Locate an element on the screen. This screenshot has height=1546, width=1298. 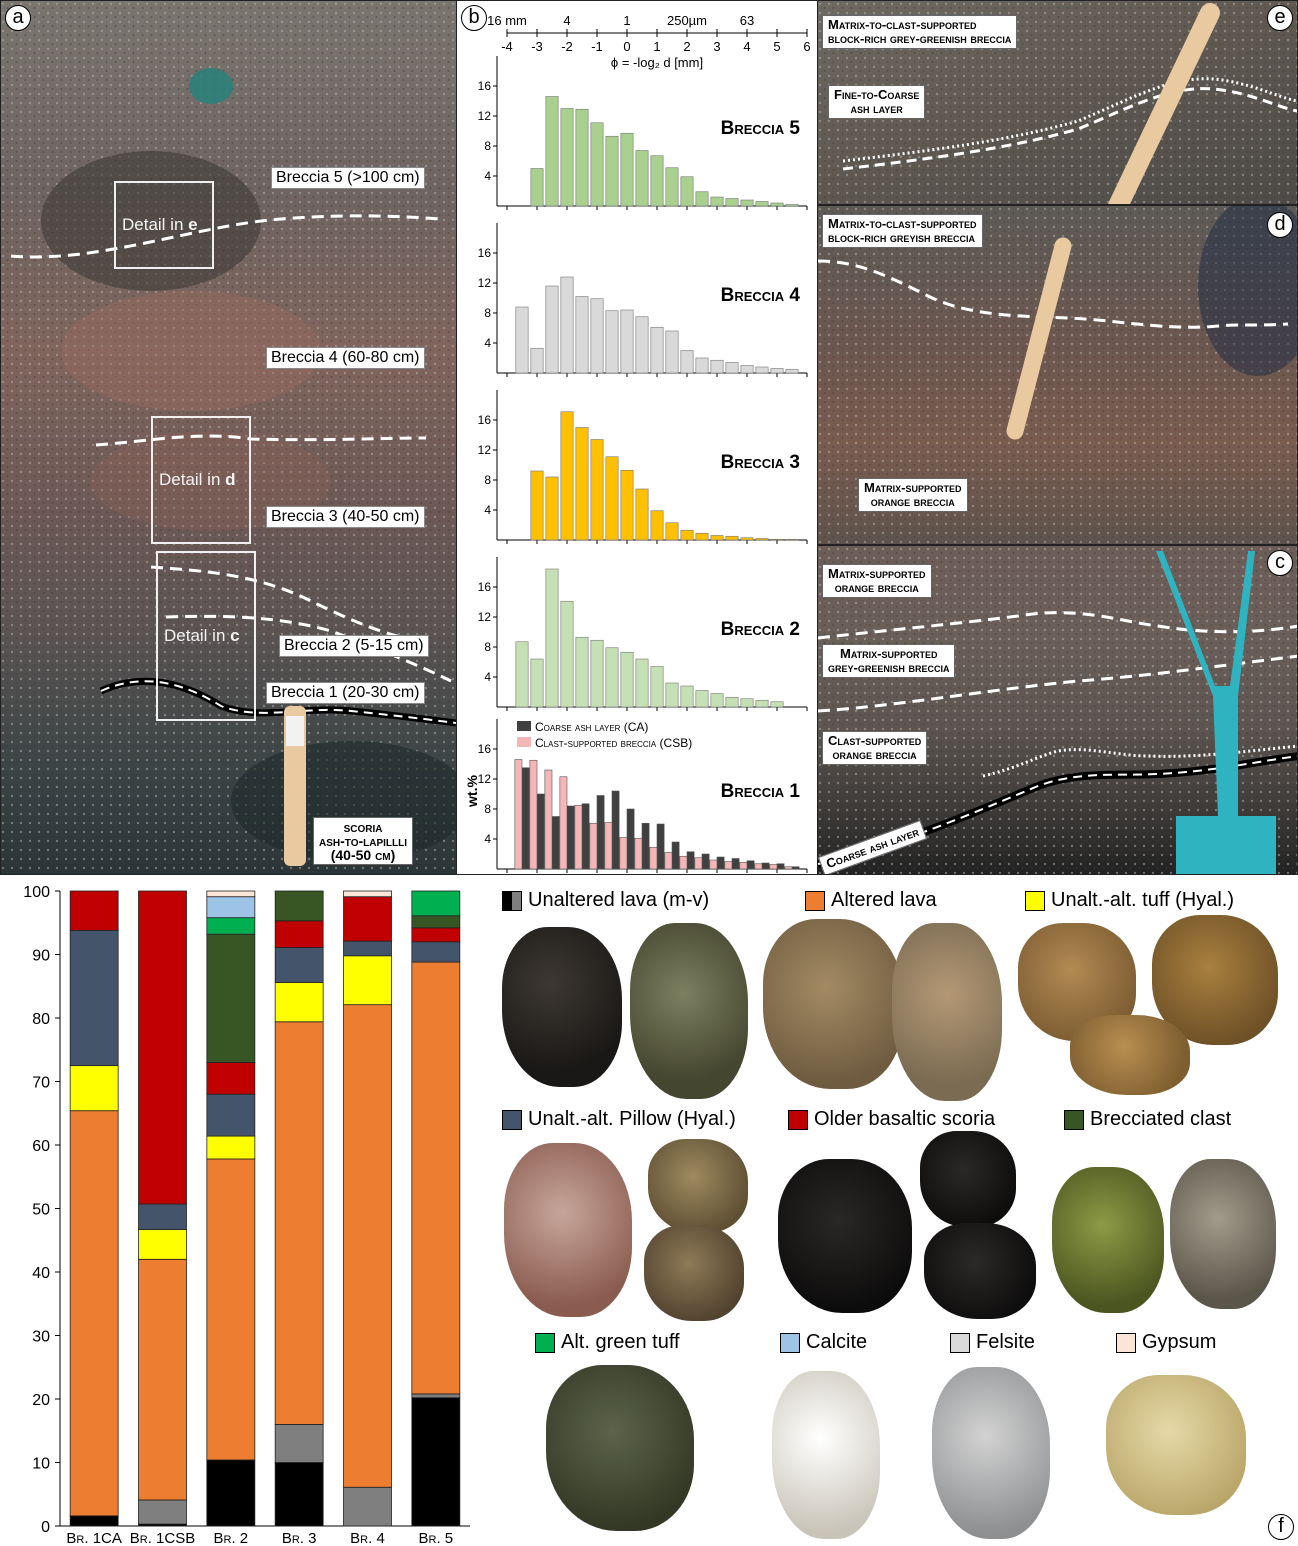
unit-label-breccia-3: Breccia 3 (40-50 cm) is located at coordinates (345, 517).